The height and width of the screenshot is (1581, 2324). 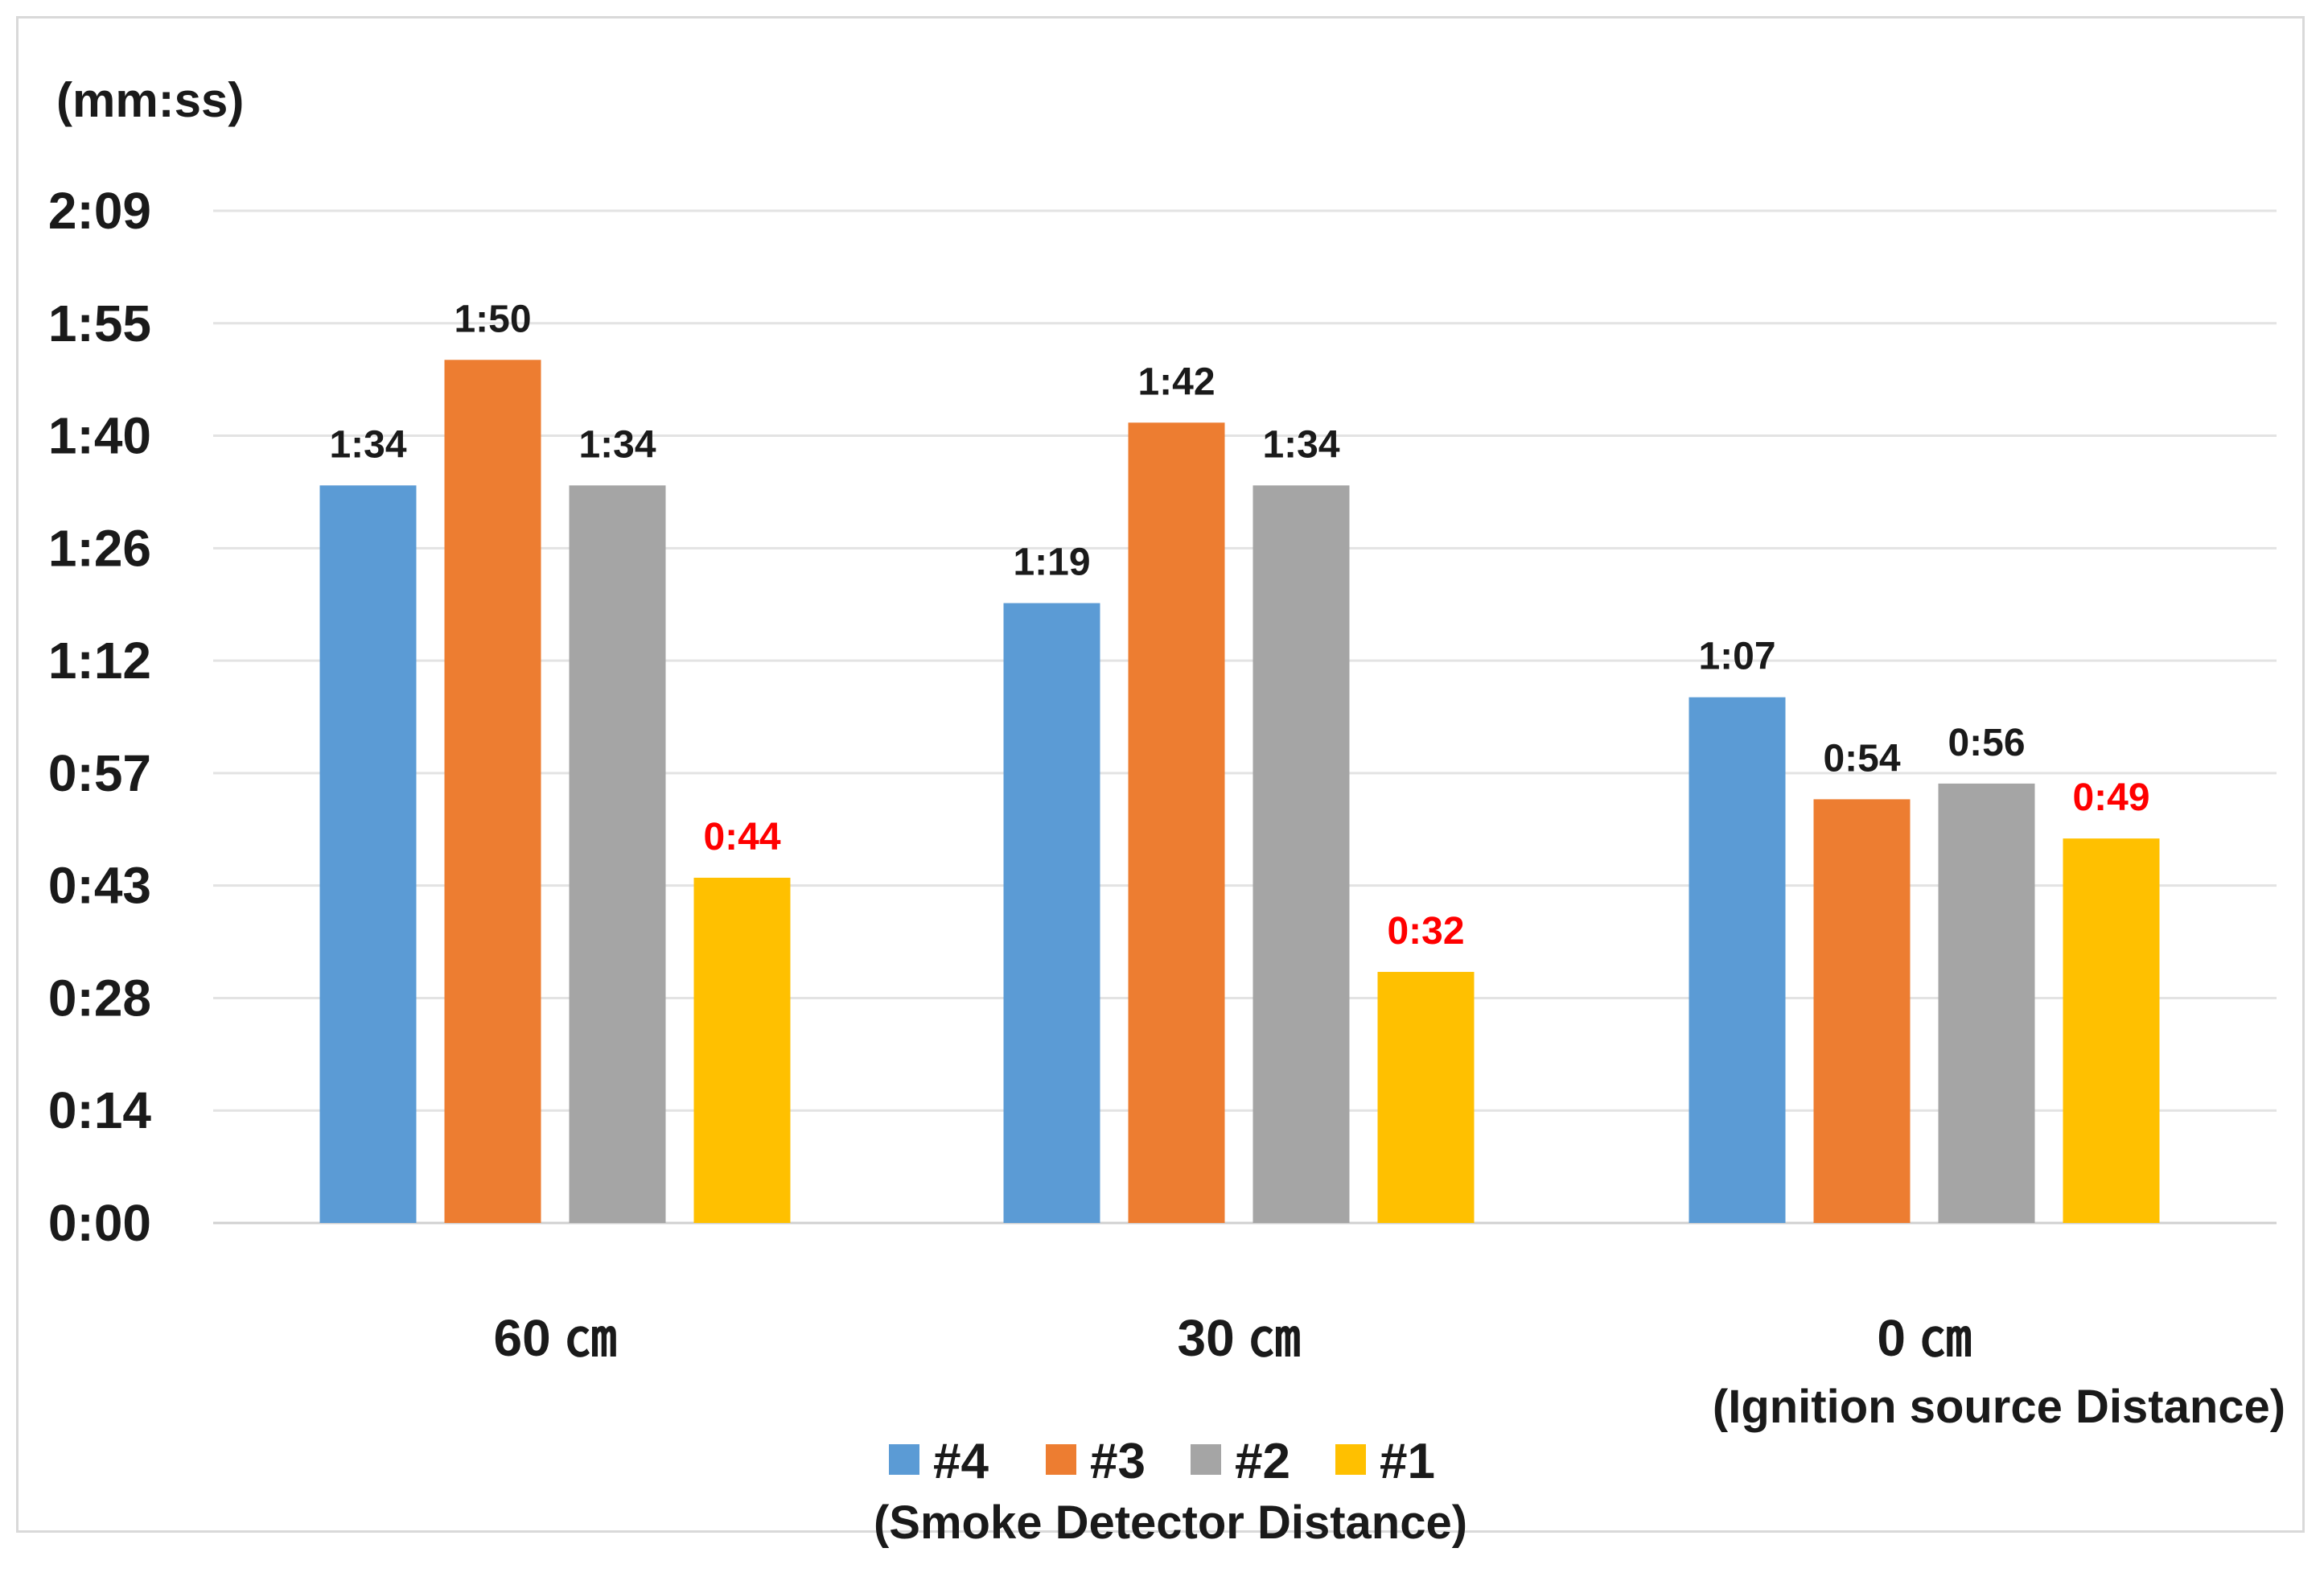 What do you see at coordinates (961, 1461) in the screenshot?
I see `legend-label: #4` at bounding box center [961, 1461].